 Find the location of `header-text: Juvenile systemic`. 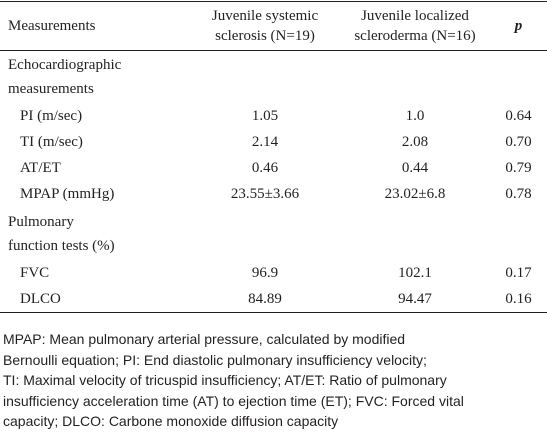

header-text: Juvenile systemic is located at coordinates (265, 16).